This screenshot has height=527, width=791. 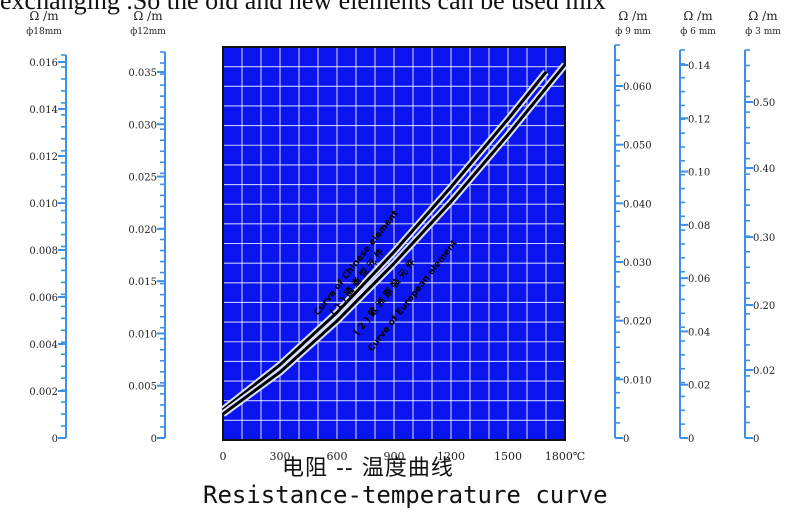 I want to click on x-tick-label: 900, so click(x=394, y=456).